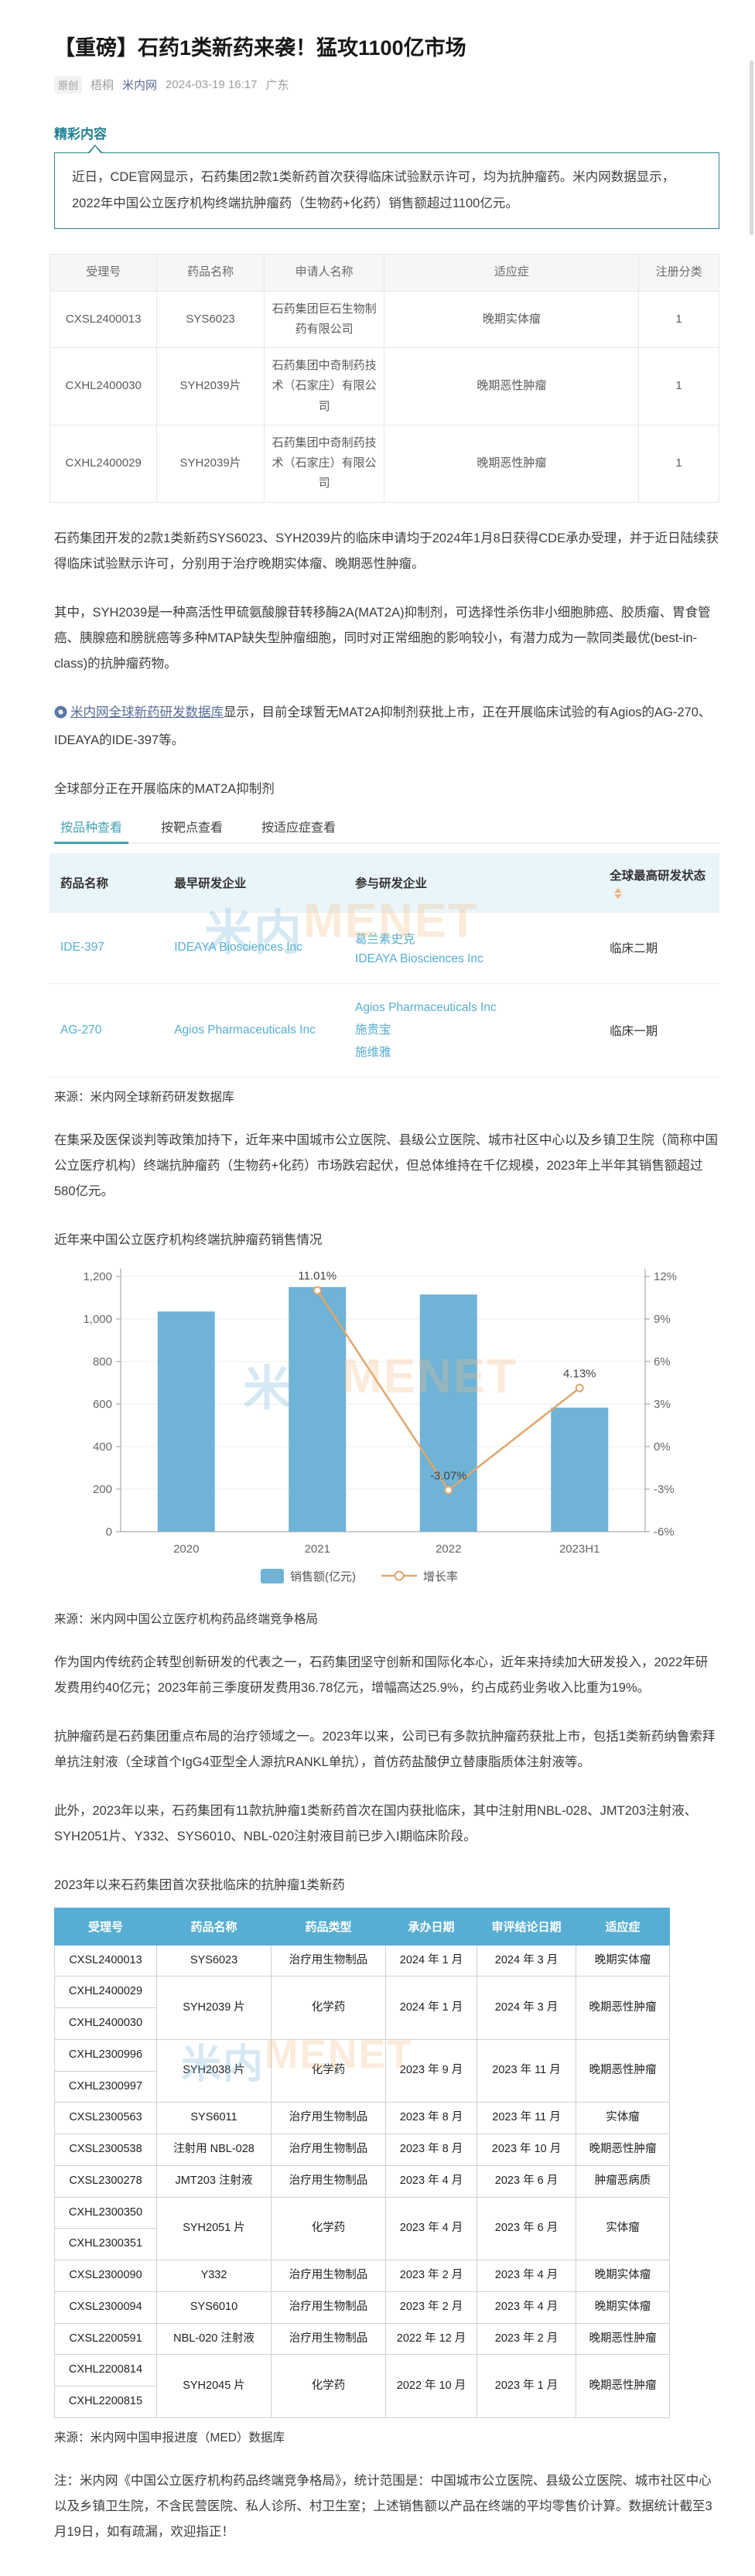 Image resolution: width=755 pixels, height=2576 pixels. Describe the element at coordinates (214, 2386) in the screenshot. I see `drug-name-cell: SYH2045 片` at that location.